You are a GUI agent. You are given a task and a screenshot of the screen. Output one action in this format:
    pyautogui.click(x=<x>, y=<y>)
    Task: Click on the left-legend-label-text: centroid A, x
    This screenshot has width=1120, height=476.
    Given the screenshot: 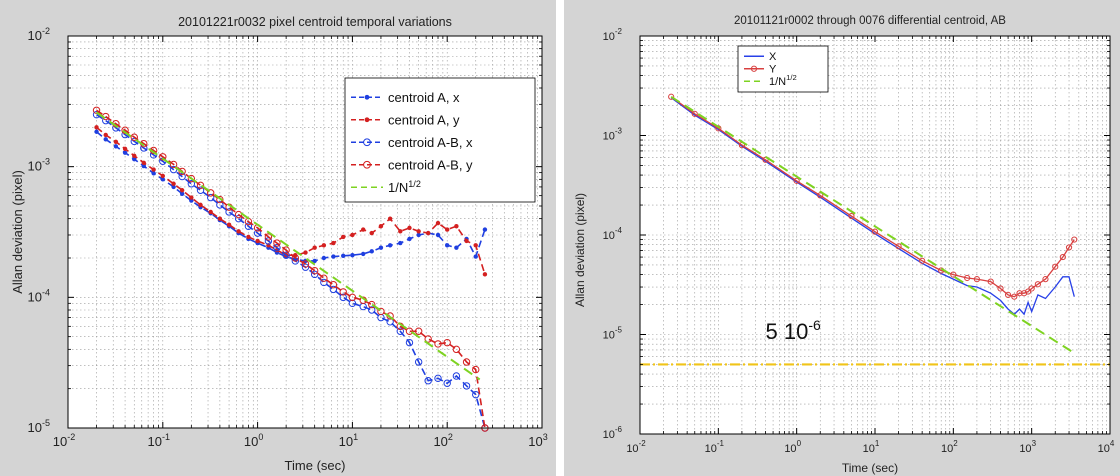 What is the action you would take?
    pyautogui.click(x=424, y=97)
    